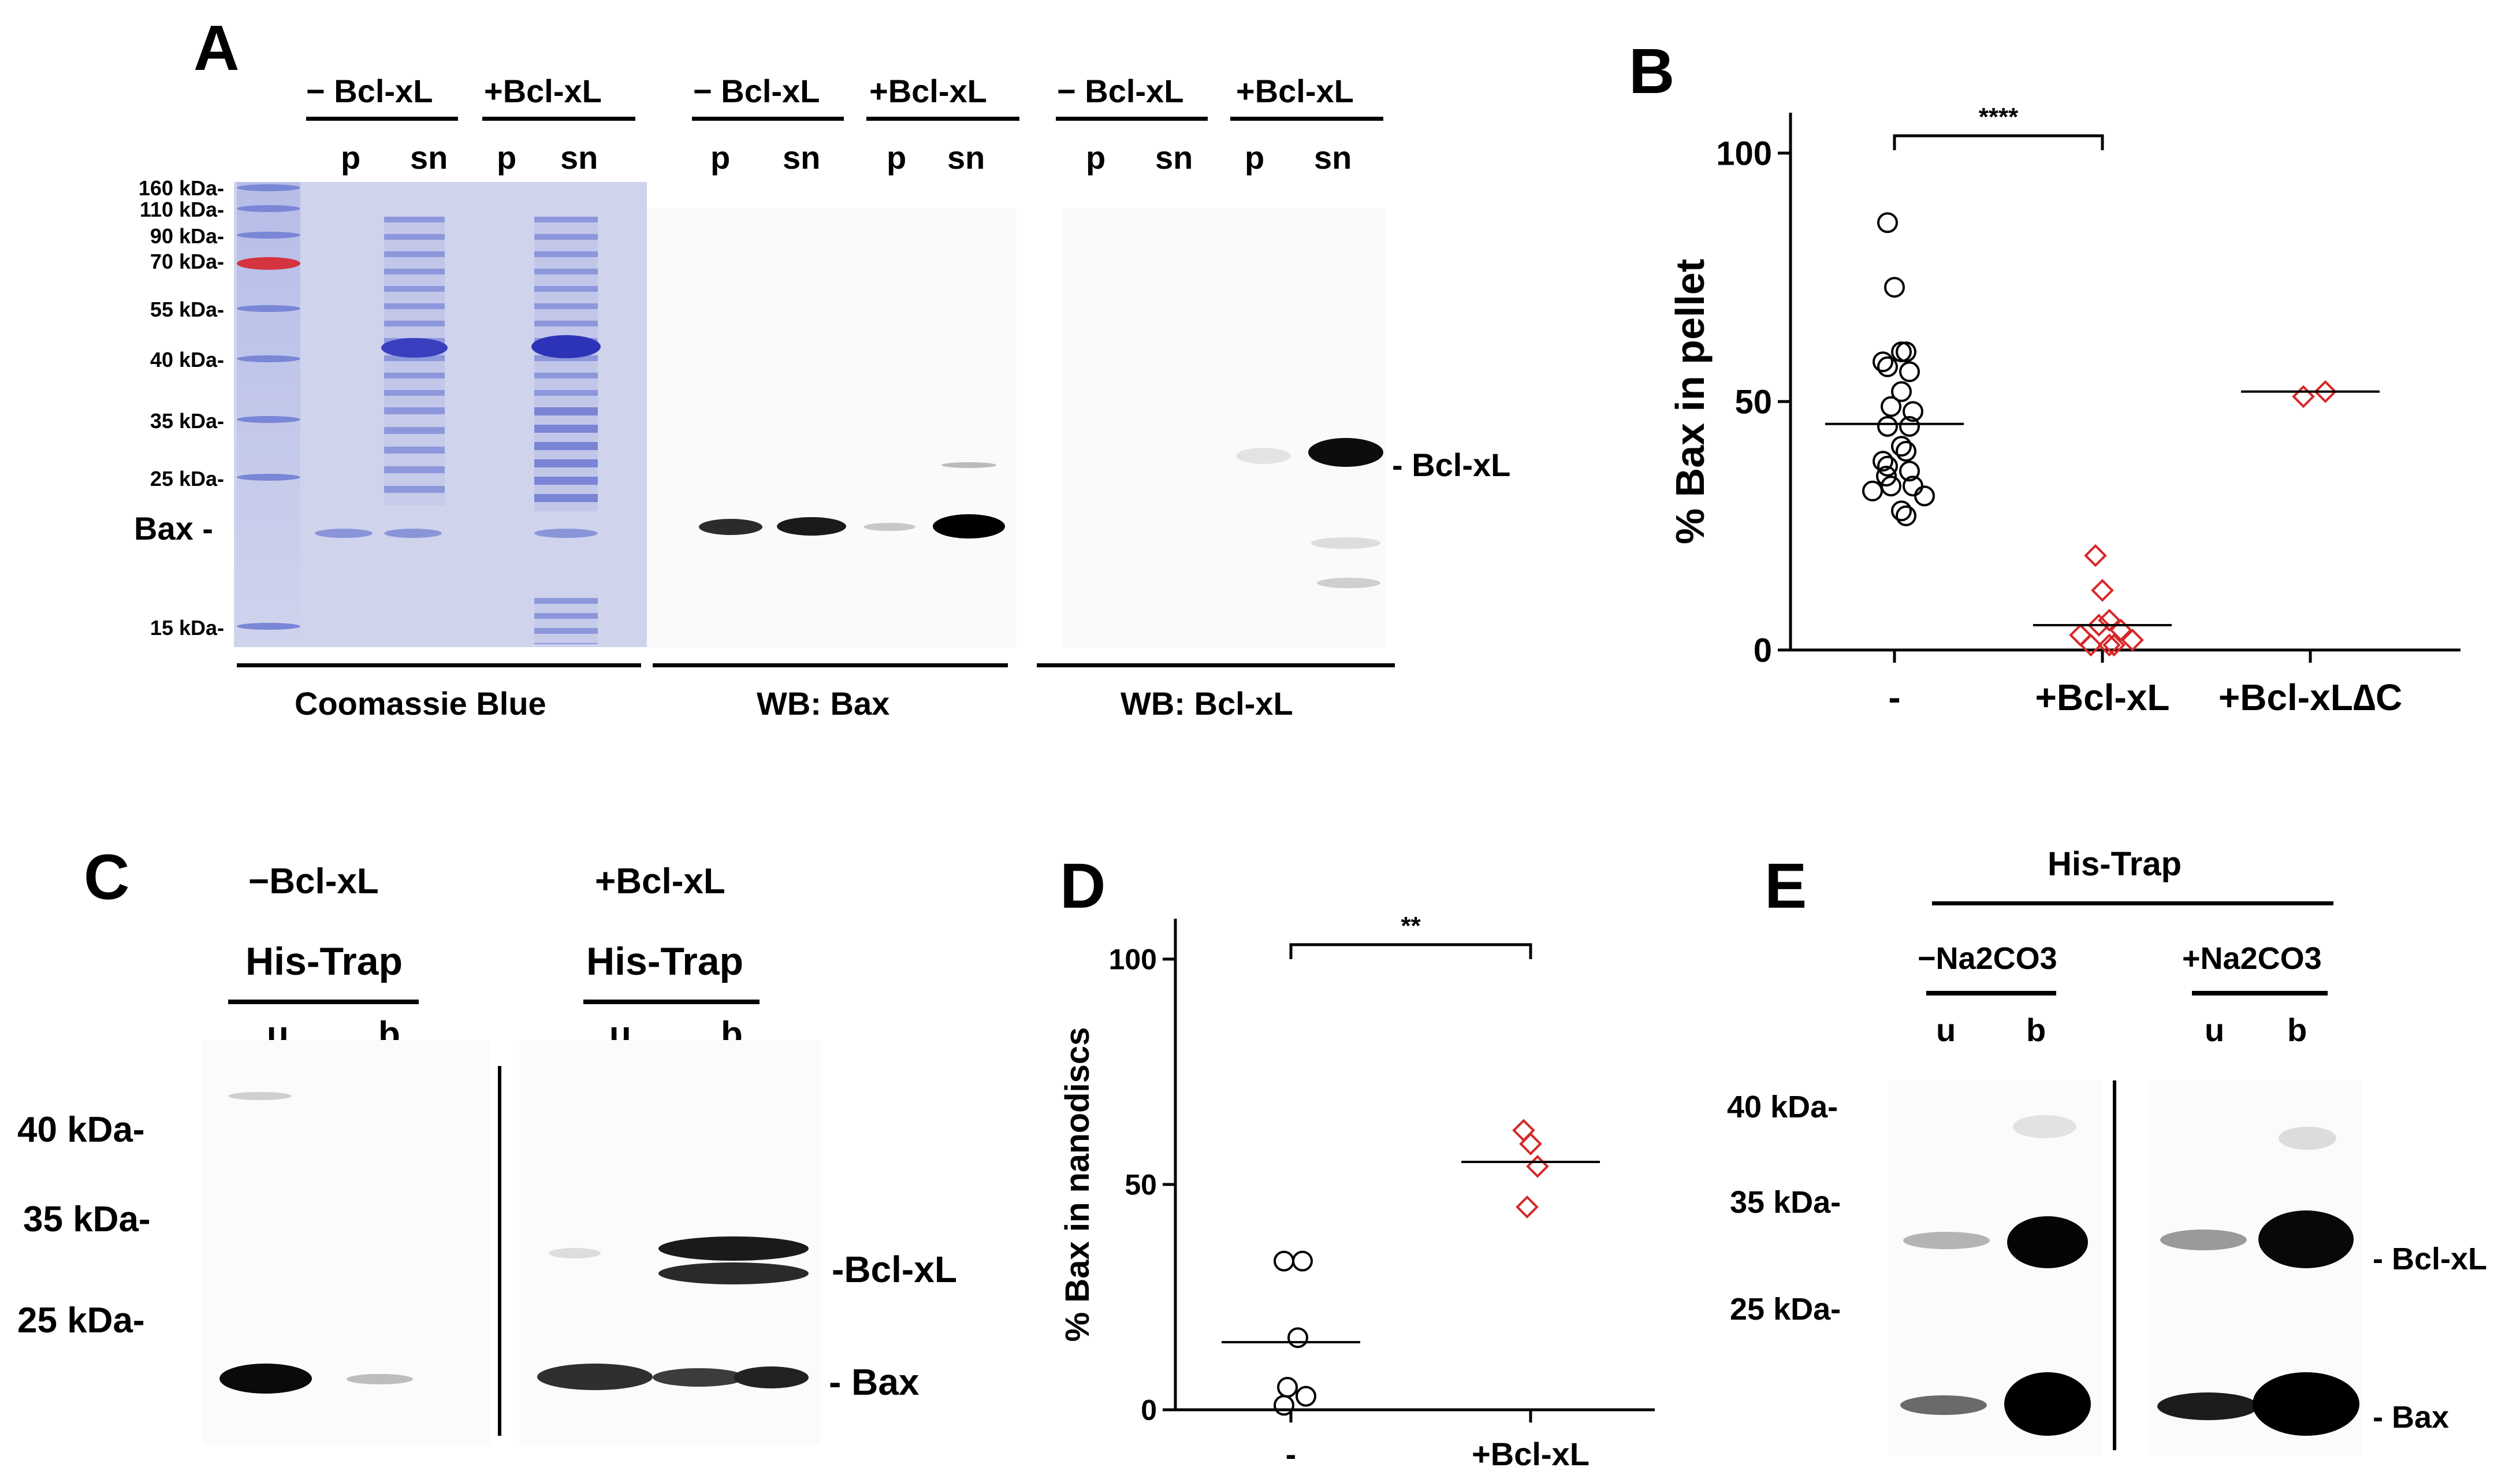  I want to click on bax-label: Bax -, so click(173, 528).